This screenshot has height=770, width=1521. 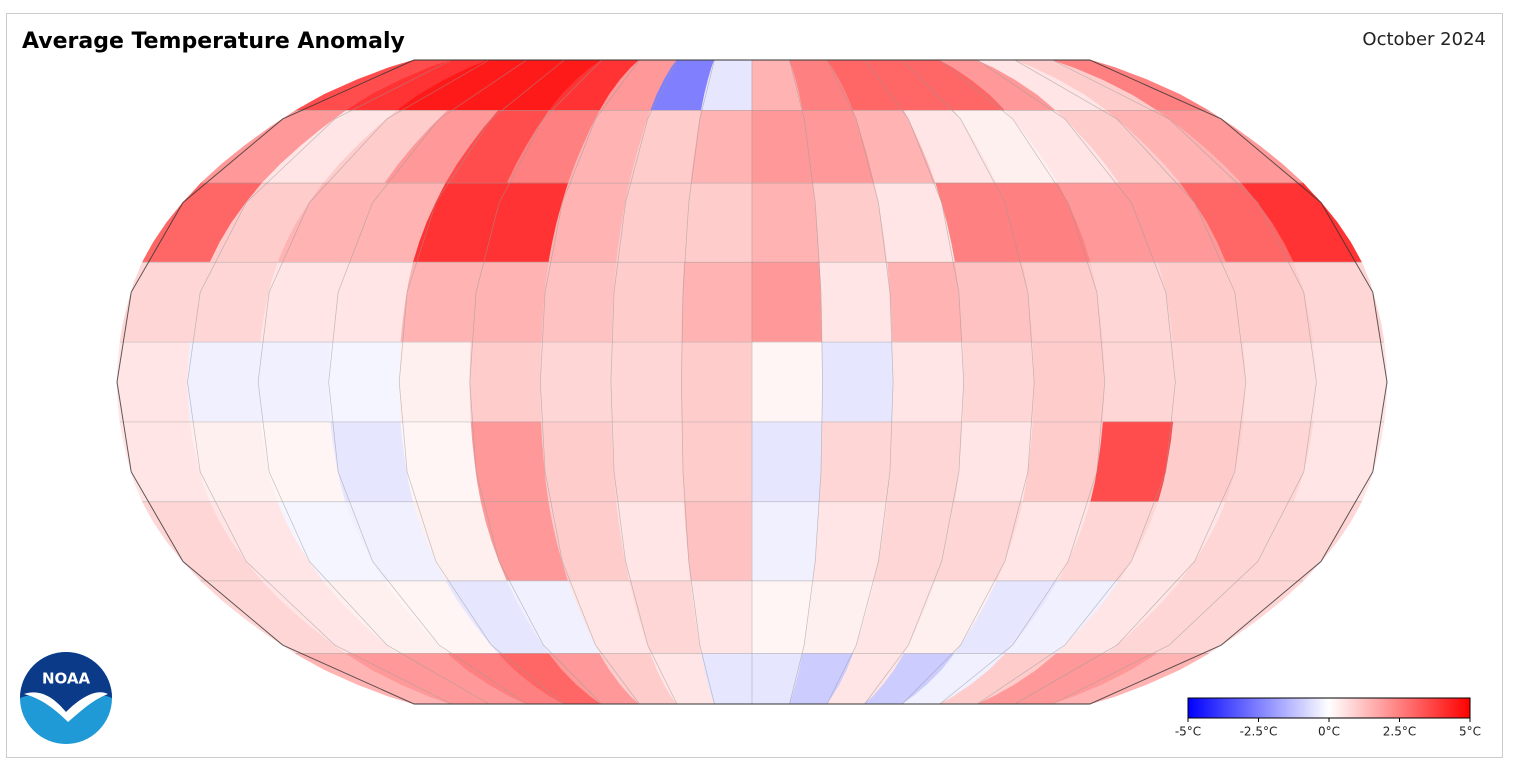 I want to click on legend-tick-label: 0°C, so click(x=1329, y=732).